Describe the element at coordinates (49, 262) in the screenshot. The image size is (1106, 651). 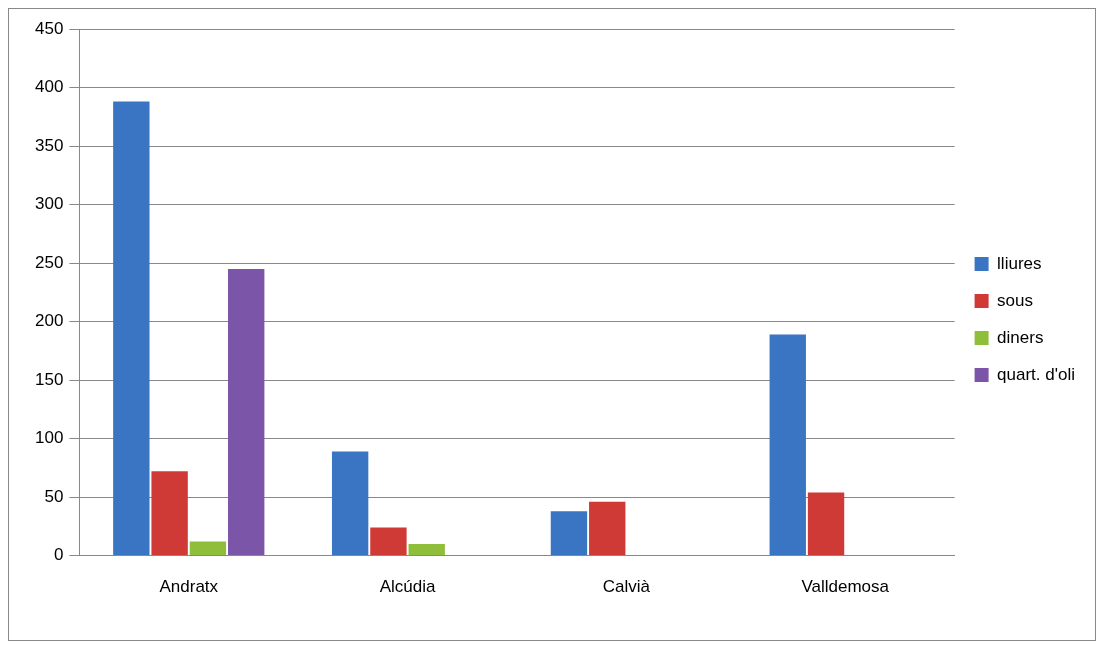
I see `y-tick-label: 250` at that location.